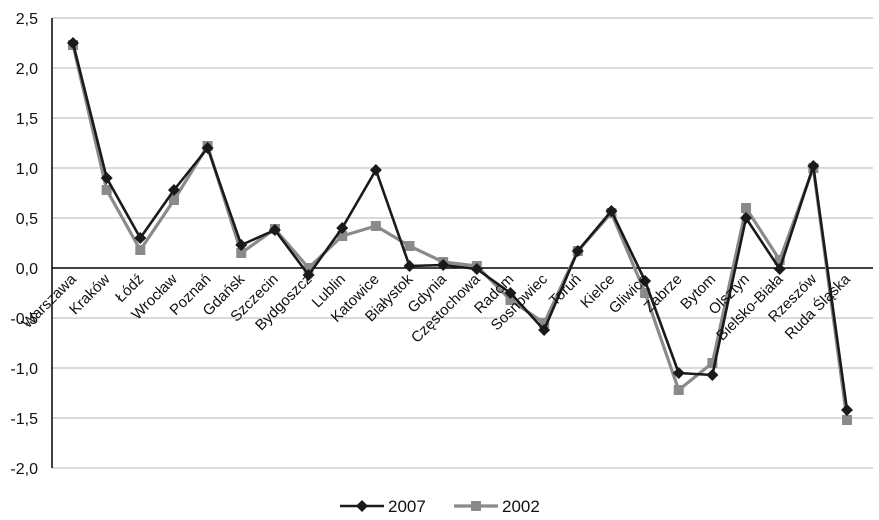  I want to click on y-tick-label: -1,5, so click(24, 419).